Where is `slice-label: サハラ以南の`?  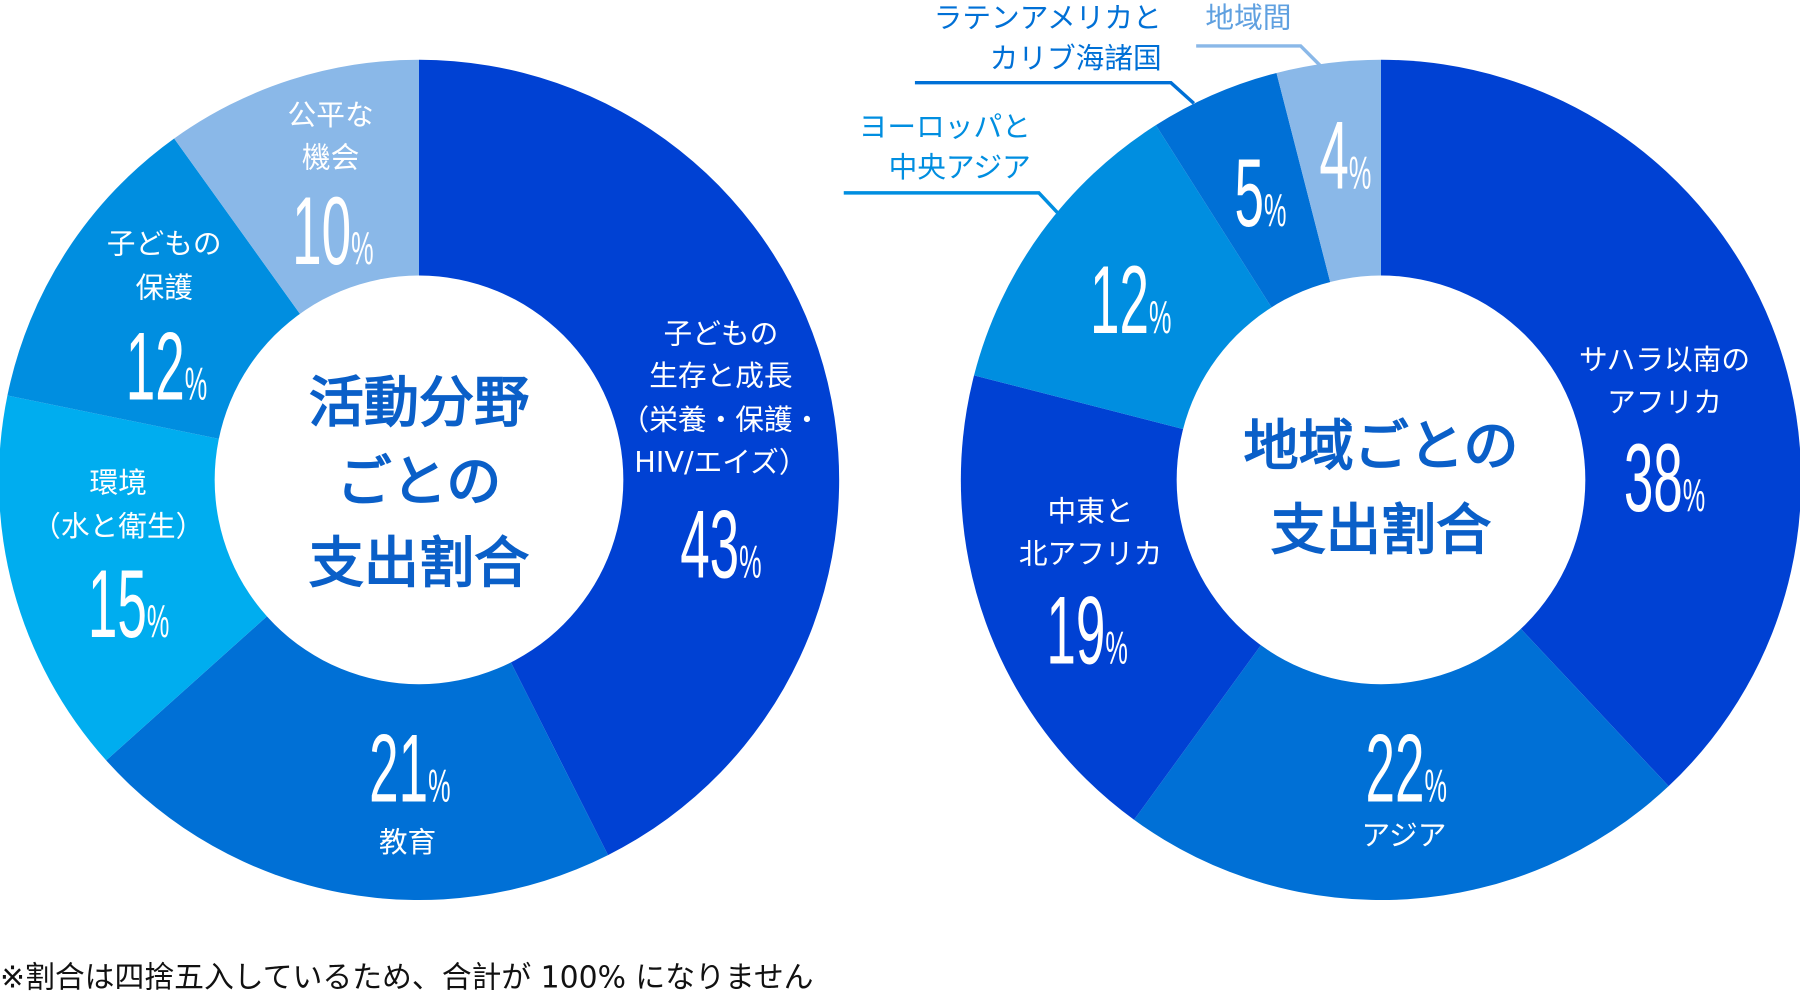
slice-label: サハラ以南の is located at coordinates (1664, 360).